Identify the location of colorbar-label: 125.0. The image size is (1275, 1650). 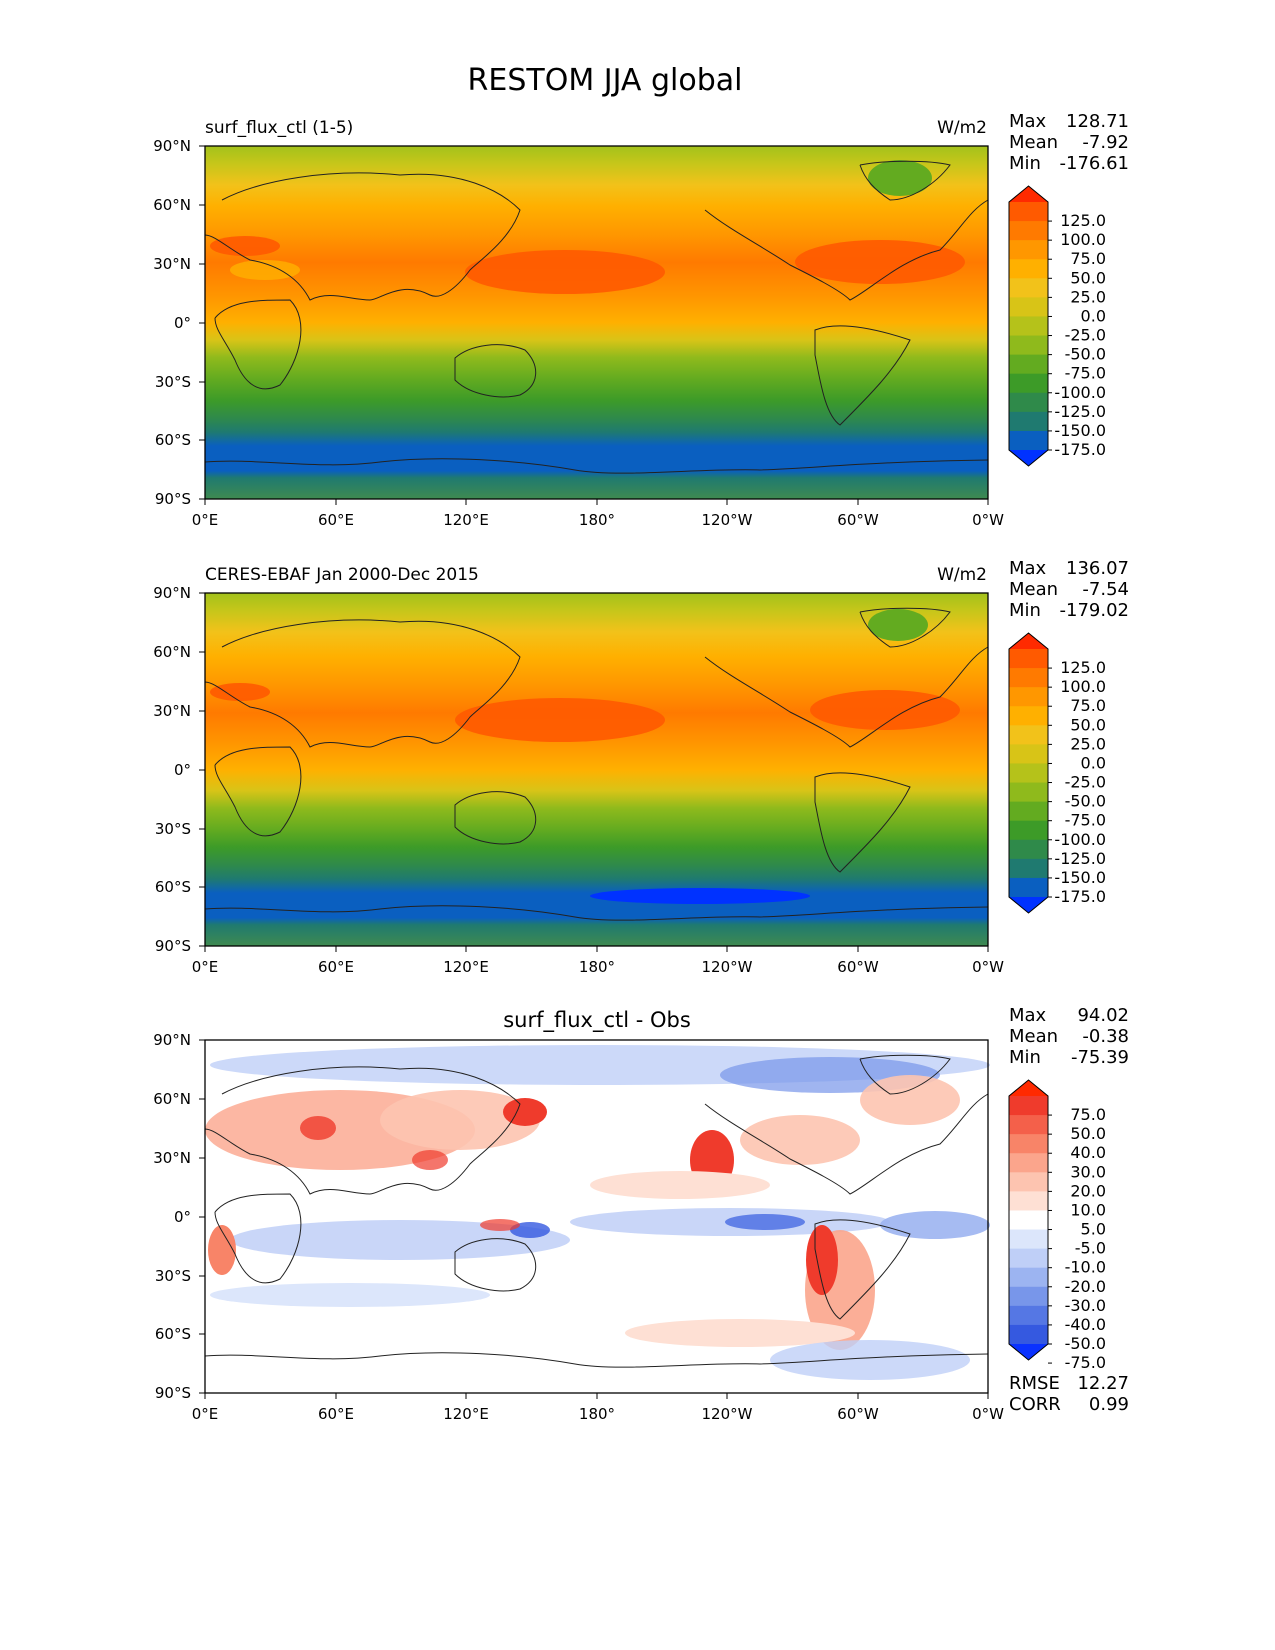
(1083, 220).